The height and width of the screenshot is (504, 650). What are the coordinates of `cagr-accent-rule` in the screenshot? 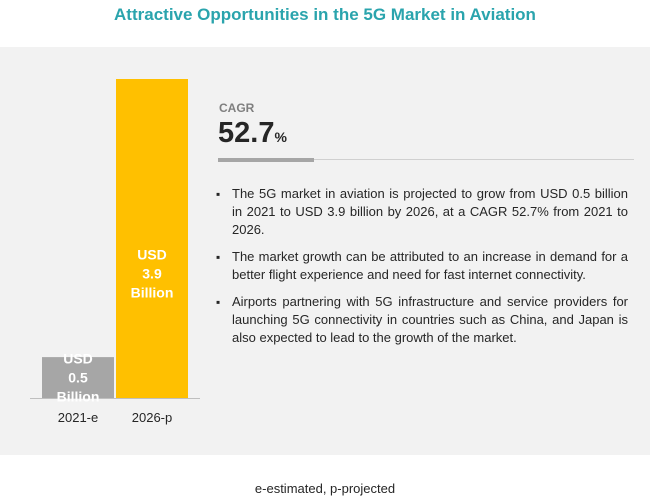 It's located at (266, 160).